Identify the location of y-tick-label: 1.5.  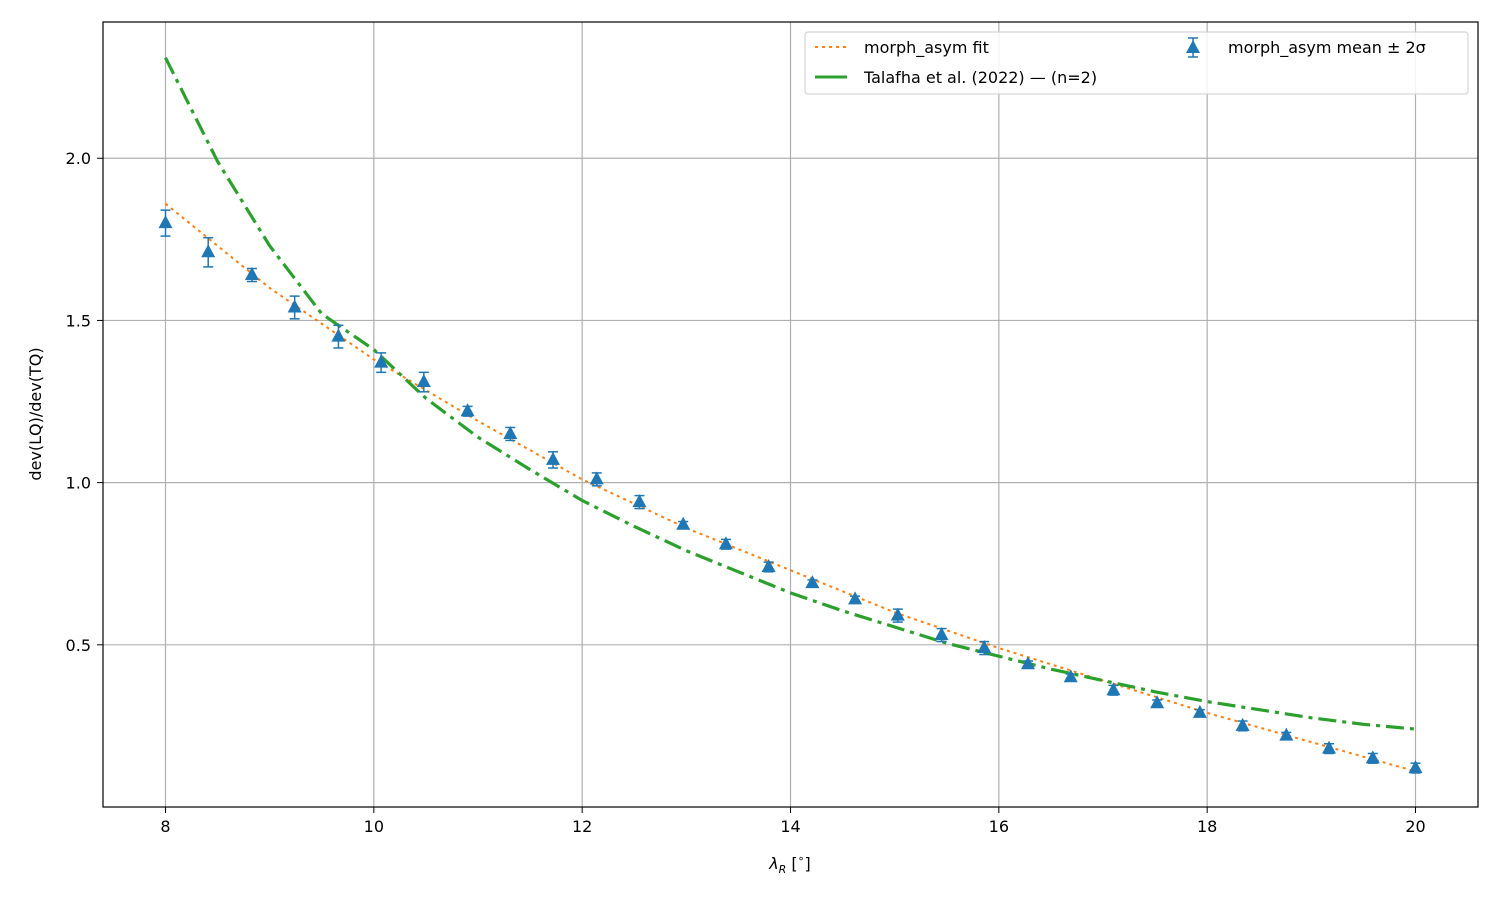
(78, 320).